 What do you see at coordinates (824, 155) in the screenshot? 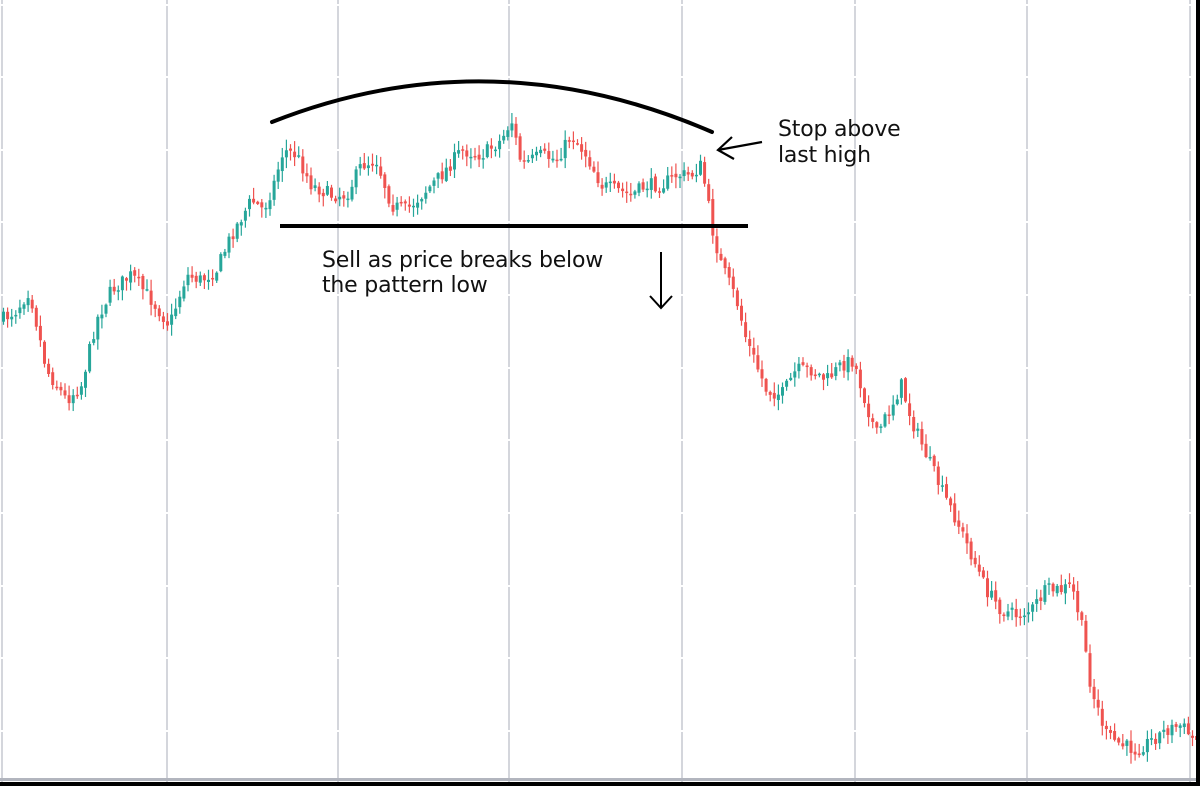
I see `stop-annotation-line2: last high` at bounding box center [824, 155].